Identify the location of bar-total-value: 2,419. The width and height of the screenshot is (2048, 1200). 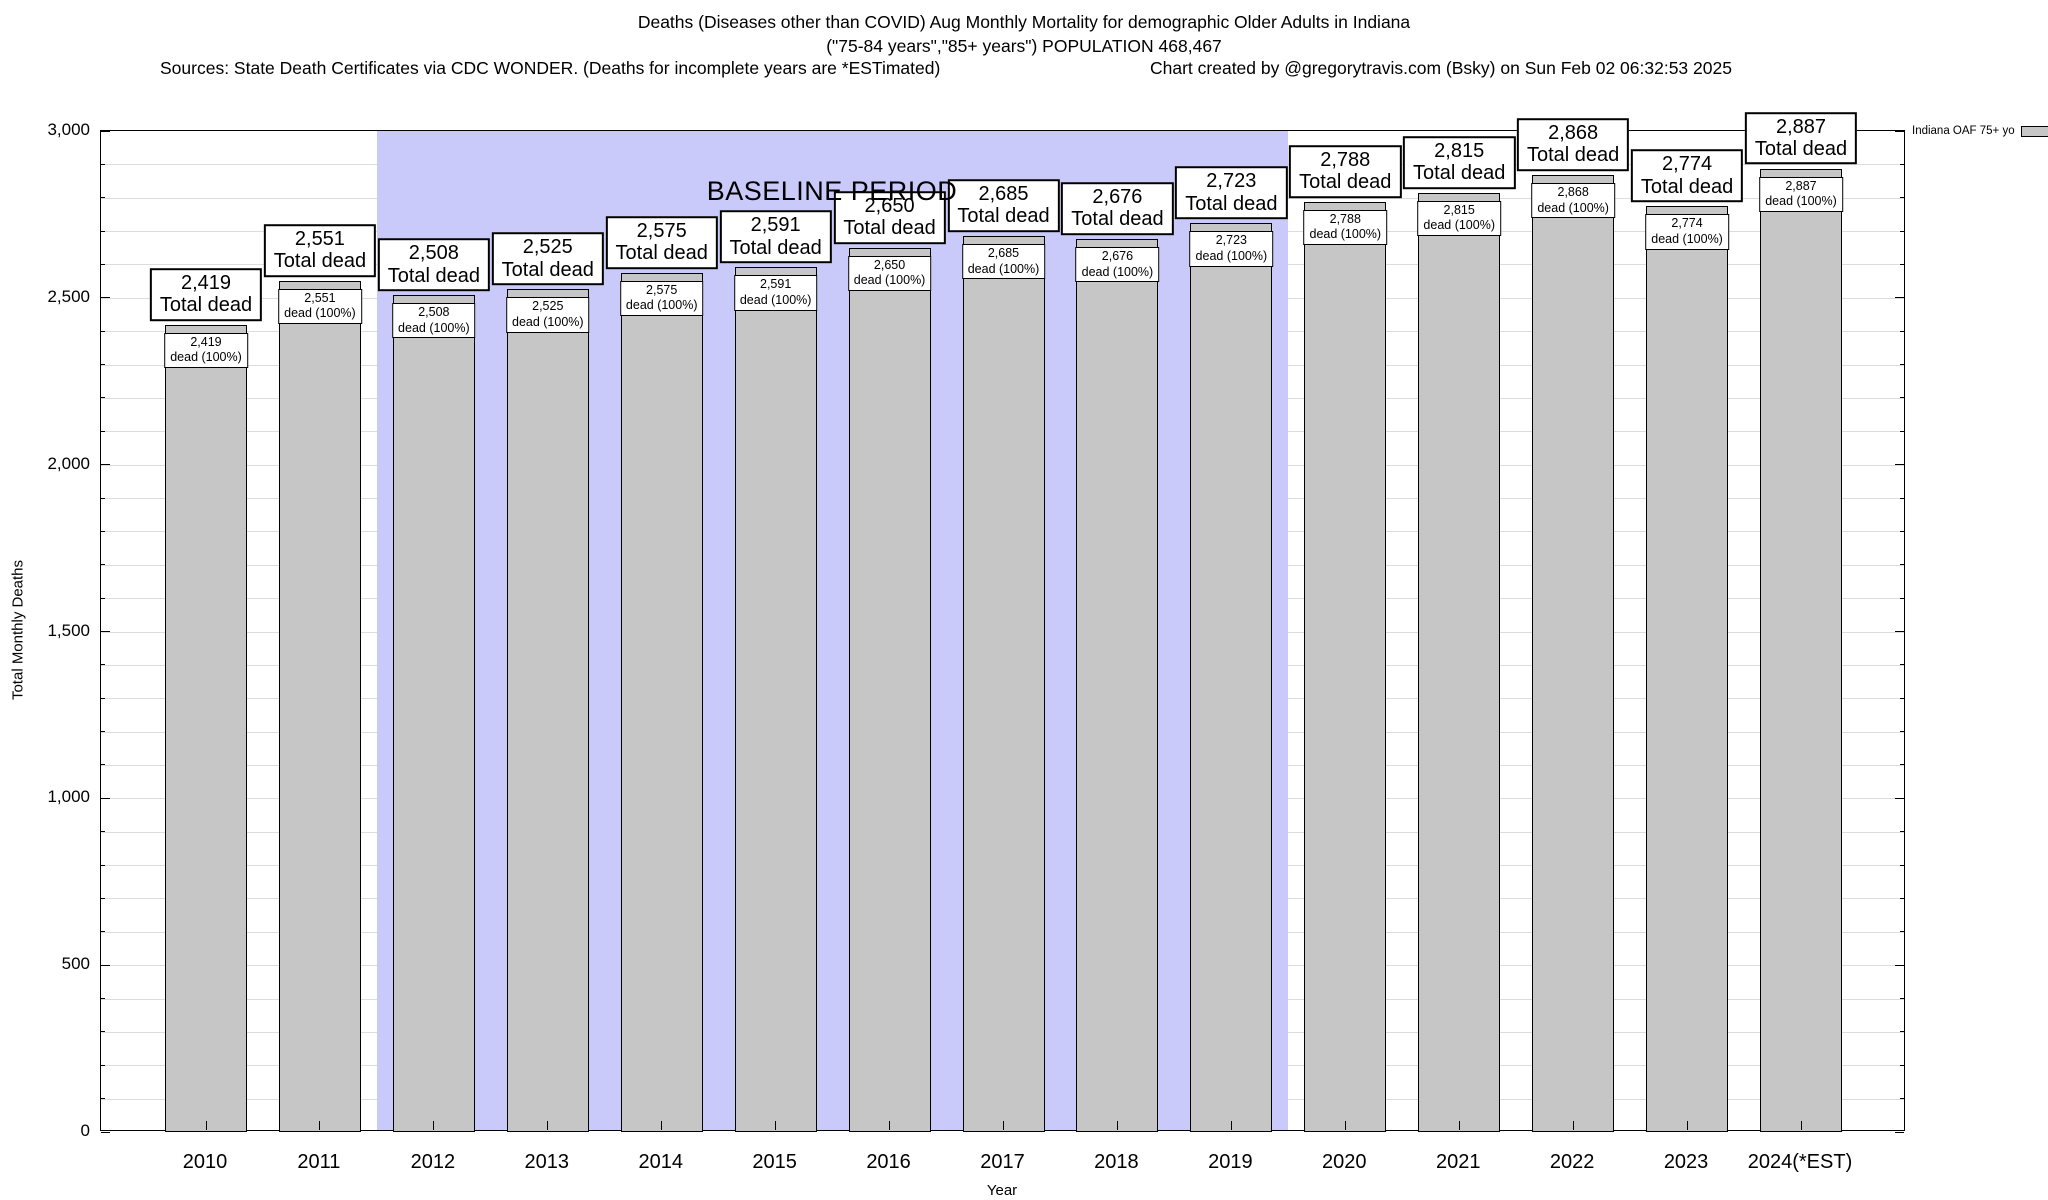
(206, 283).